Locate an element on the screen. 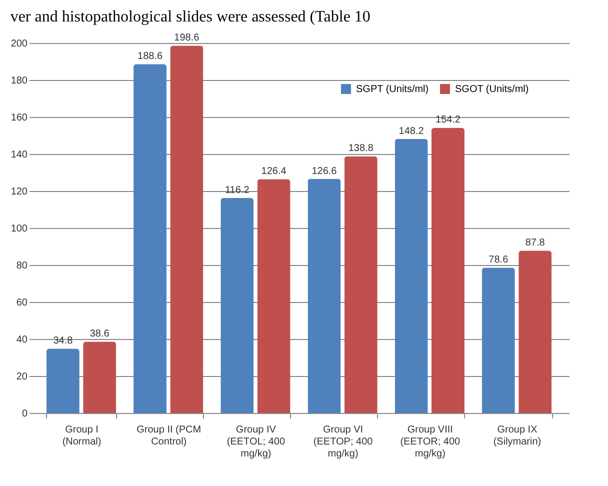  data-label: 198.6 is located at coordinates (187, 38).